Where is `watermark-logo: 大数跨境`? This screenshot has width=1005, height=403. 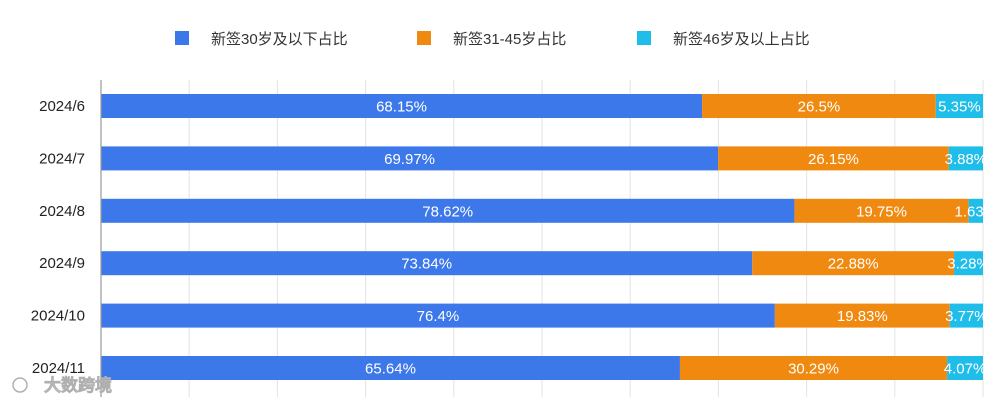
watermark-logo: 大数跨境 is located at coordinates (62, 385).